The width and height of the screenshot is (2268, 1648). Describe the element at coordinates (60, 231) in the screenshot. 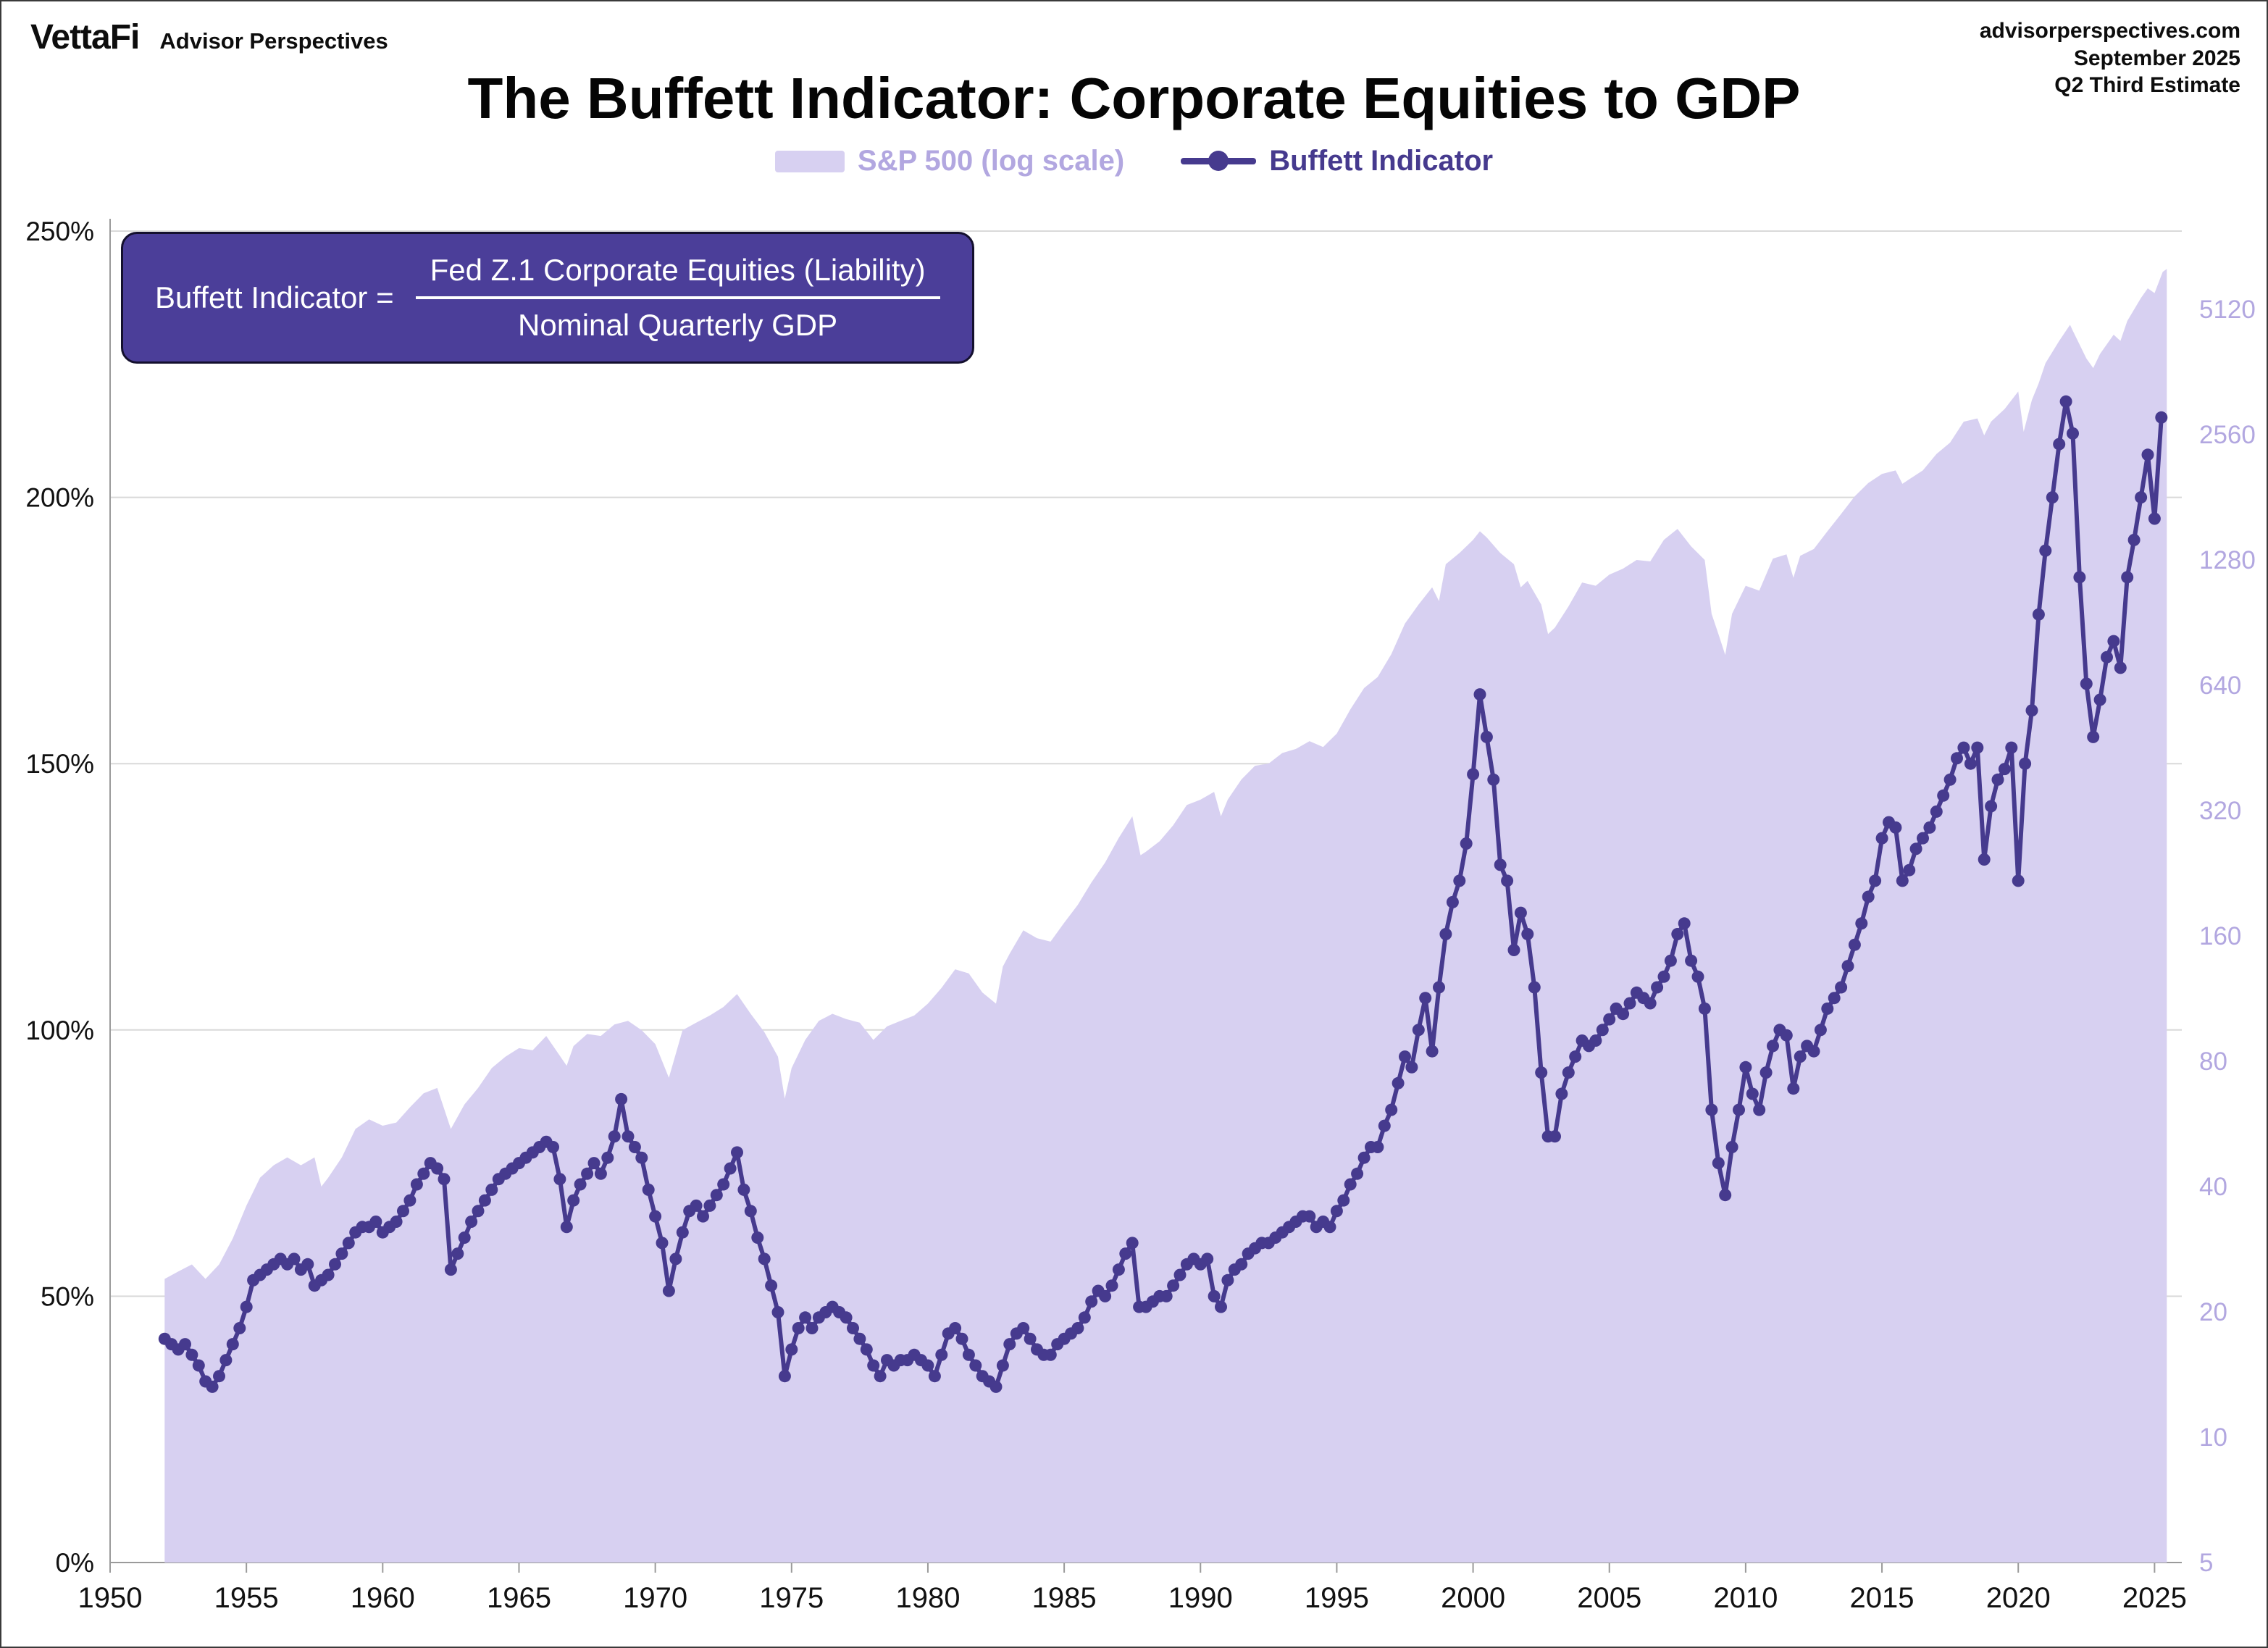

I see `left-axis-tick: 250%` at that location.